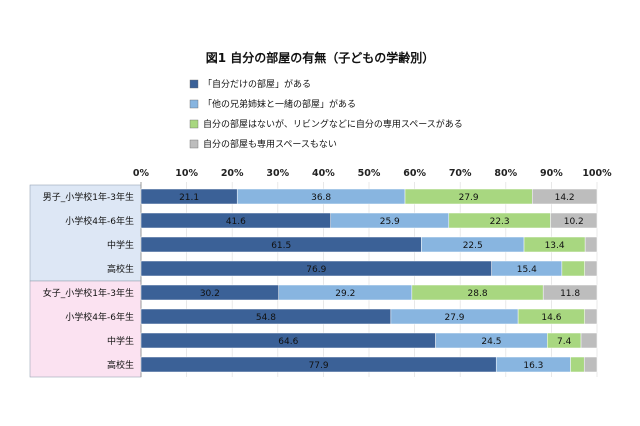 Image resolution: width=640 pixels, height=426 pixels. Describe the element at coordinates (414, 173) in the screenshot. I see `x-tick-label: 60%` at that location.